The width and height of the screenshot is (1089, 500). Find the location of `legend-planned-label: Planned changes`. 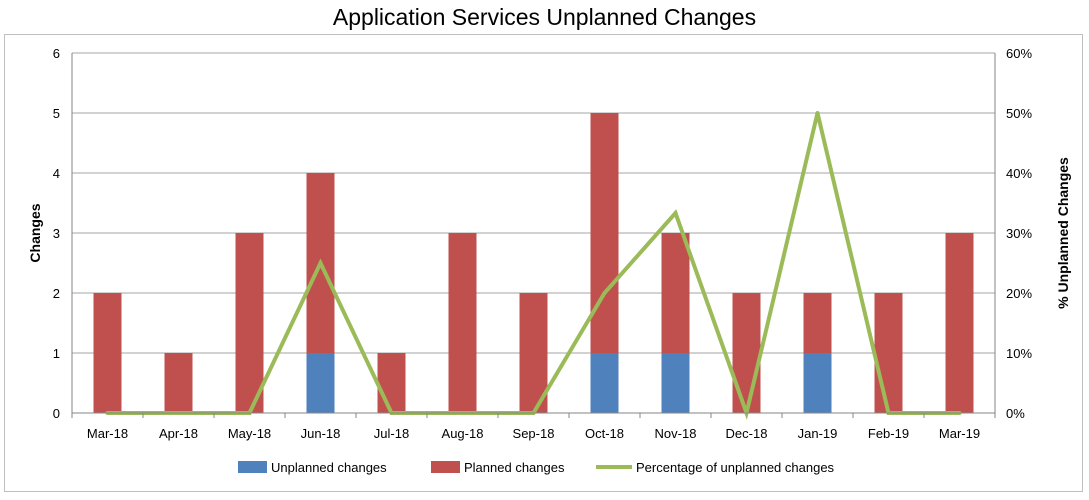

legend-planned-label: Planned changes is located at coordinates (514, 467).